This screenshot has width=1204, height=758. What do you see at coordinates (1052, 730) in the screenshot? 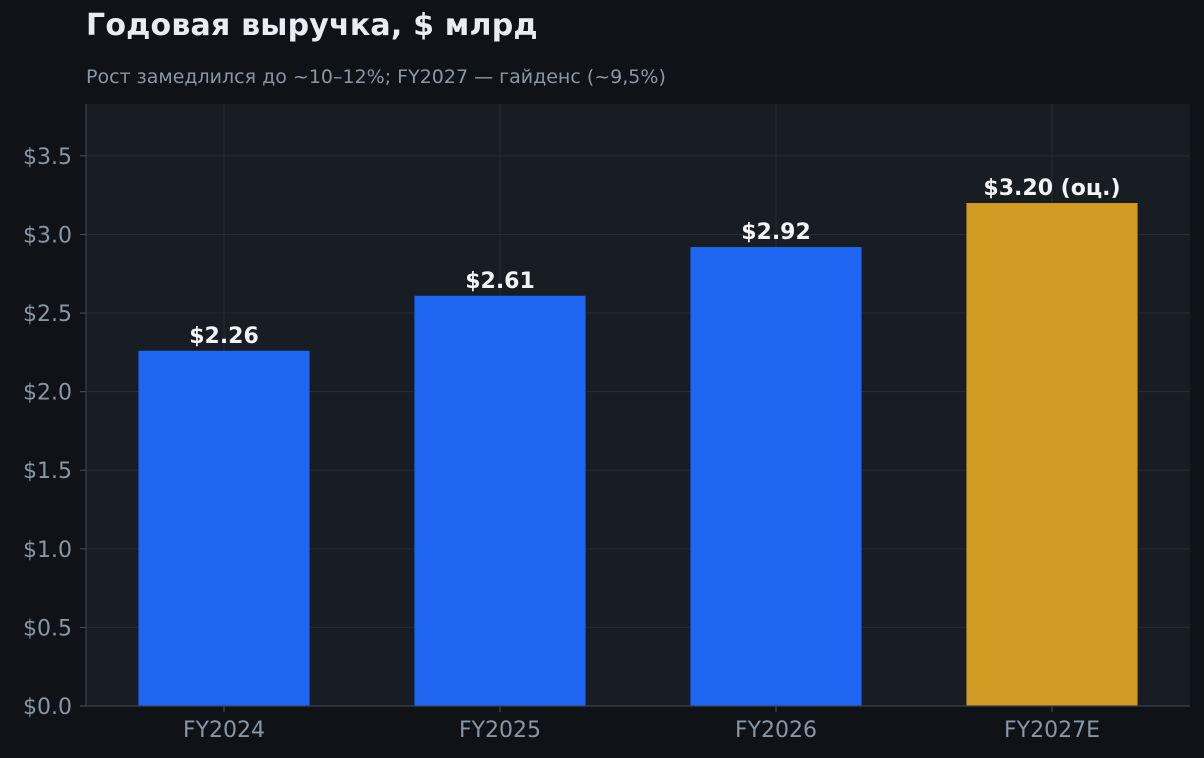
I see `x-tick-label: FY2027E` at bounding box center [1052, 730].